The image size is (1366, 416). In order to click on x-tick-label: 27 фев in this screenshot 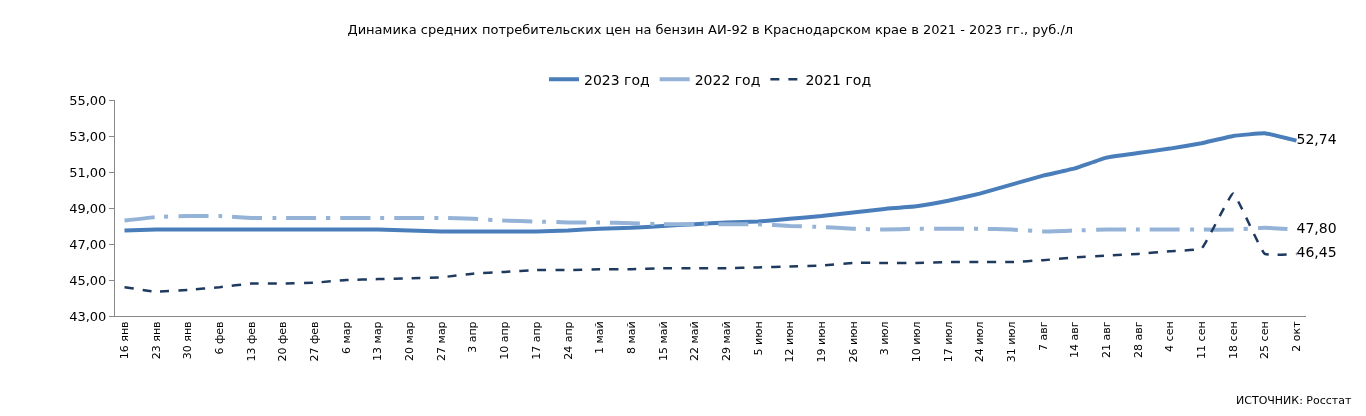, I will do `click(315, 341)`.